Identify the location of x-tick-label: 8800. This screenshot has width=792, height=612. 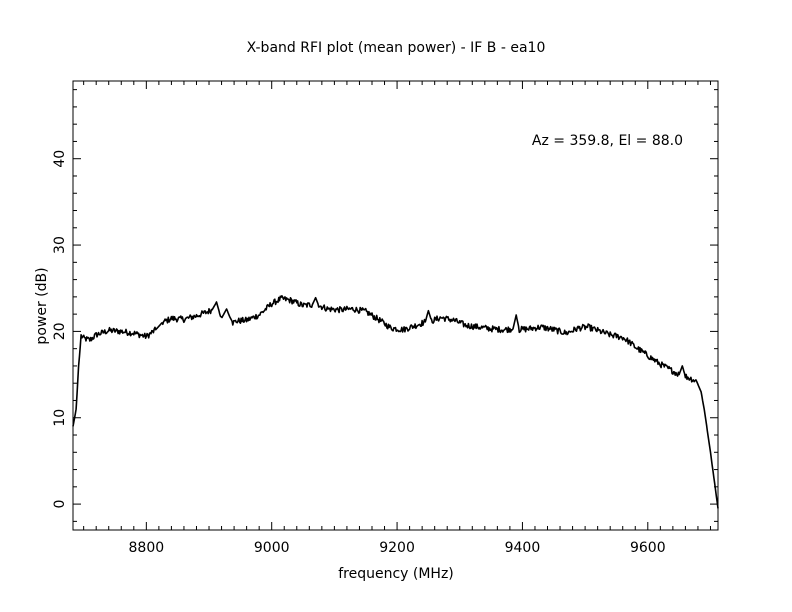
(147, 548).